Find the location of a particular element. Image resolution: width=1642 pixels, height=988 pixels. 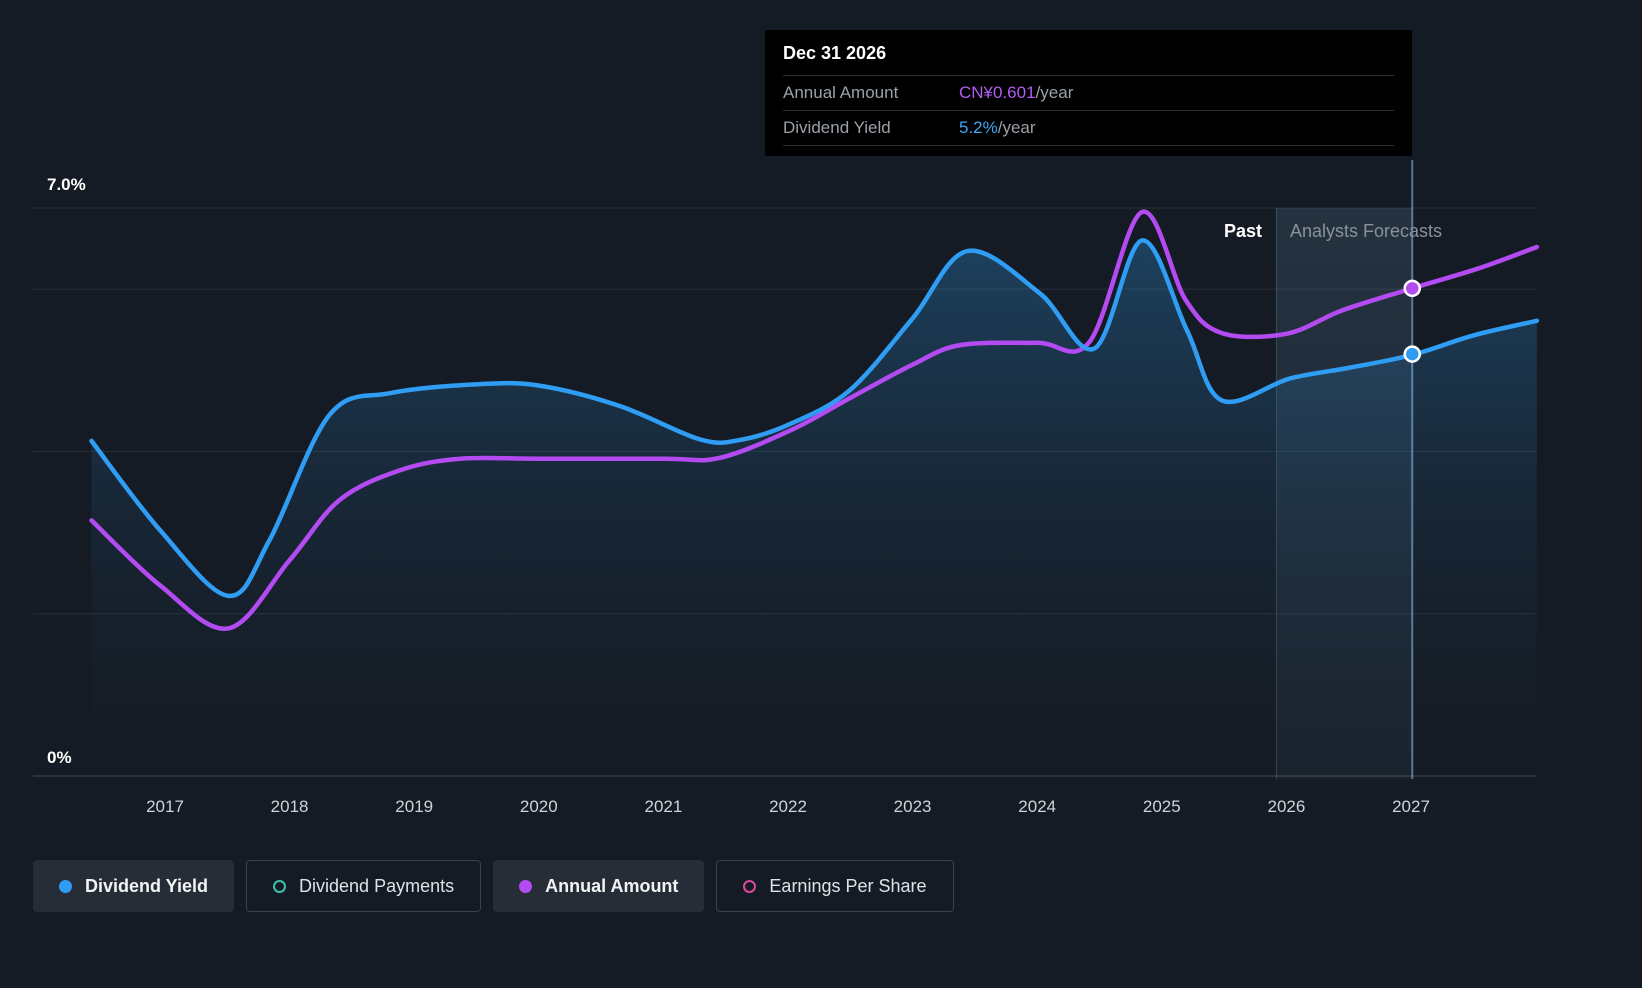

tooltip-value: CN¥0.601 is located at coordinates (997, 92).